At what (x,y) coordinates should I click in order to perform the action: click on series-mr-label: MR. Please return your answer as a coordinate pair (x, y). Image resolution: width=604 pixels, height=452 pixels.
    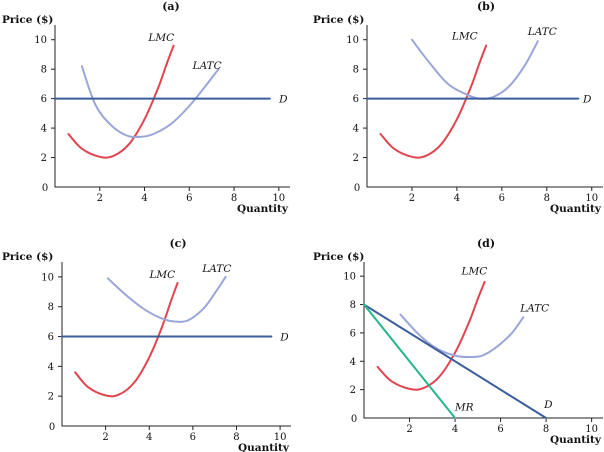
    Looking at the image, I should click on (464, 408).